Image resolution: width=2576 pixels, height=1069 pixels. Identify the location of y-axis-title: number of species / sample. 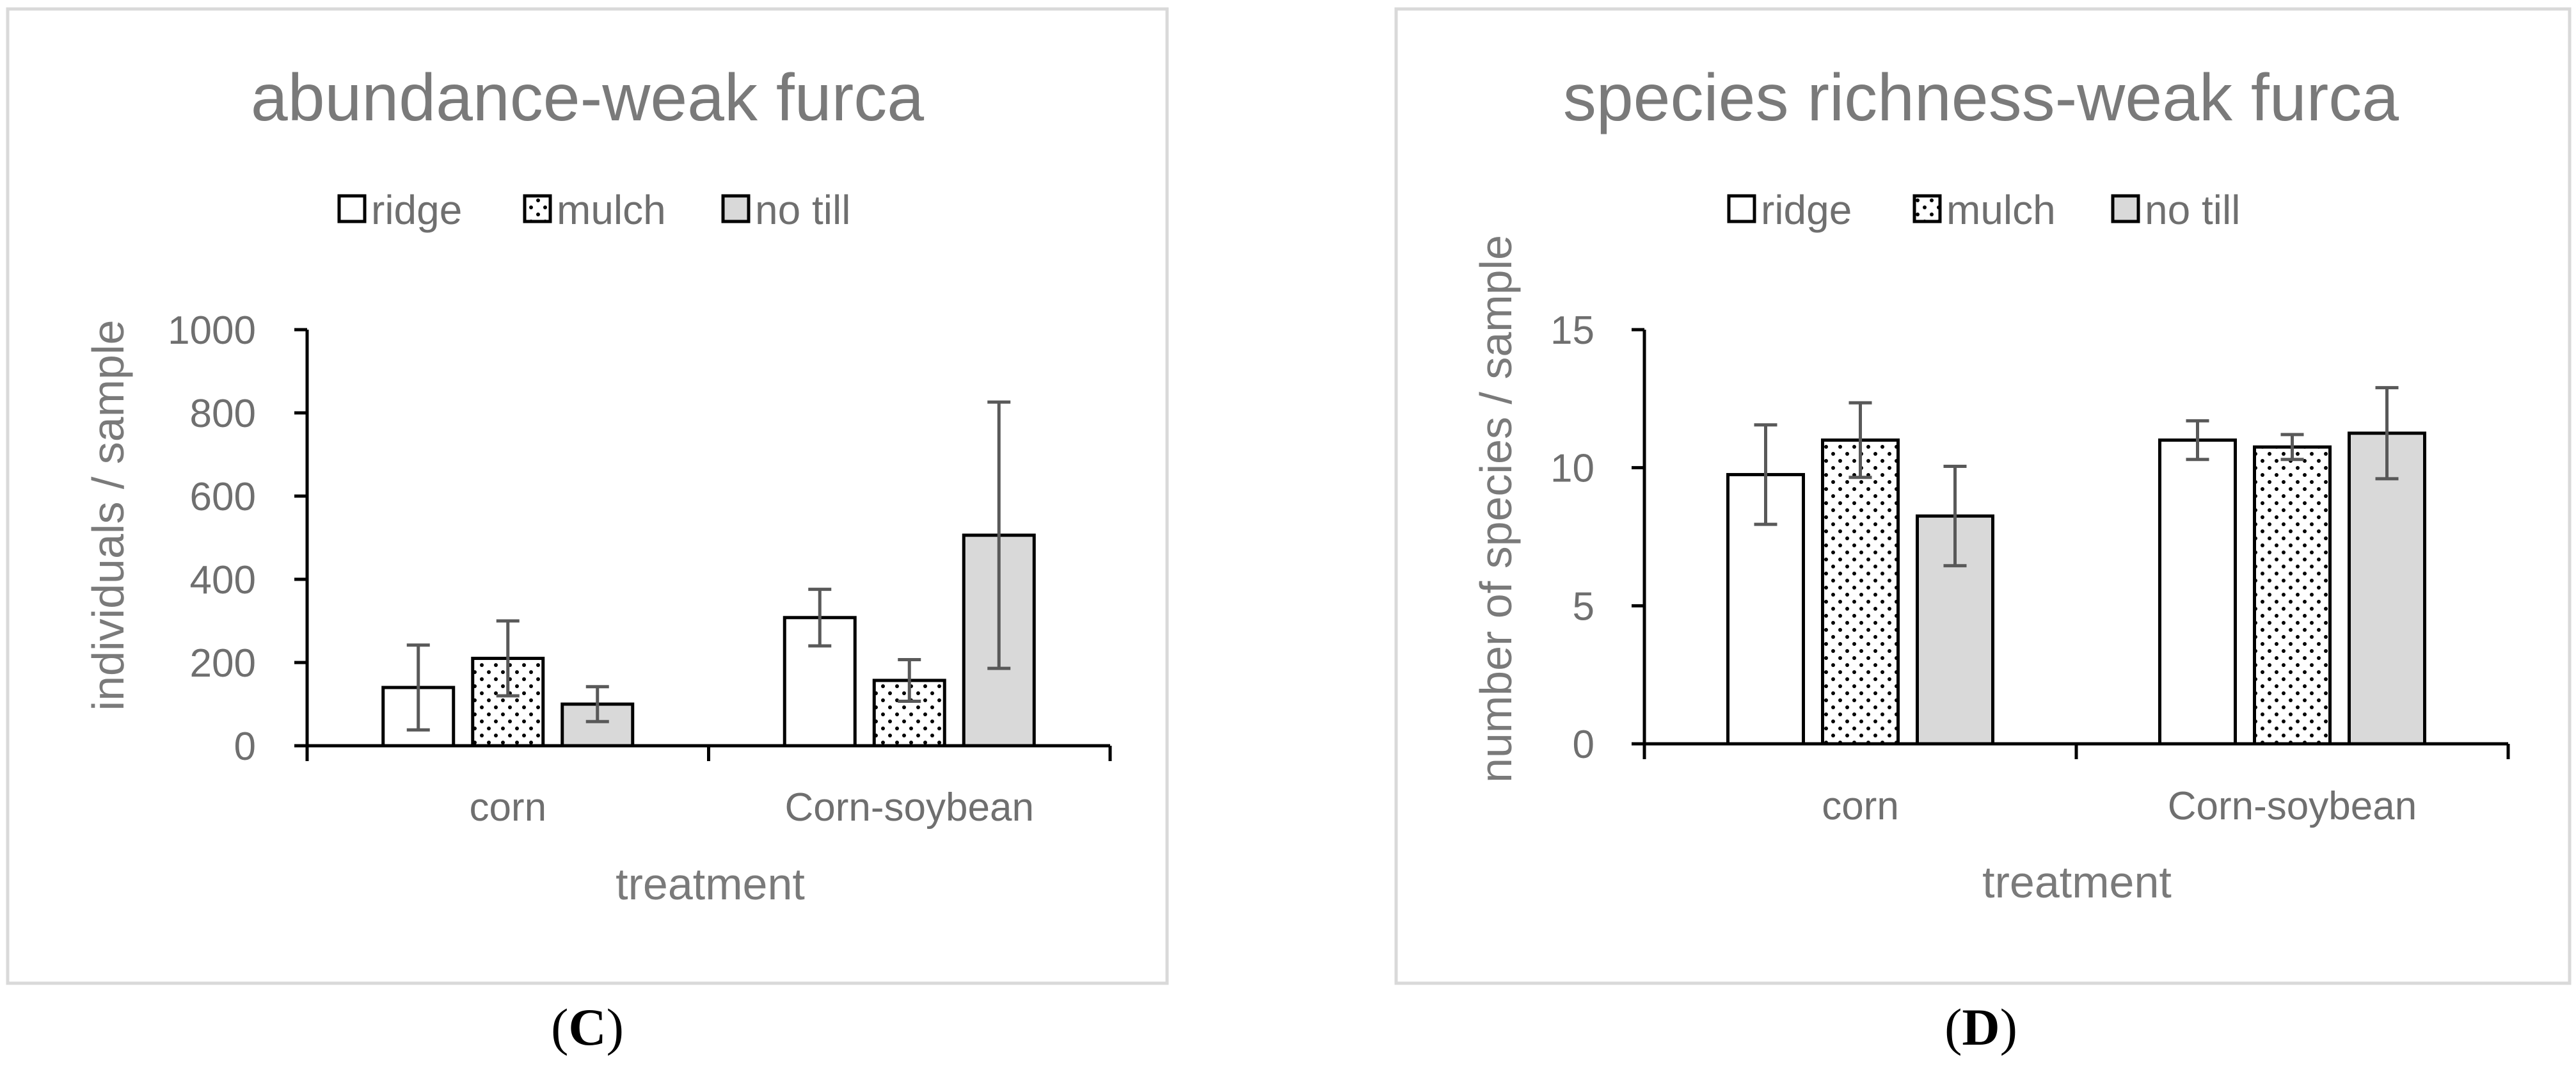
(1496, 509).